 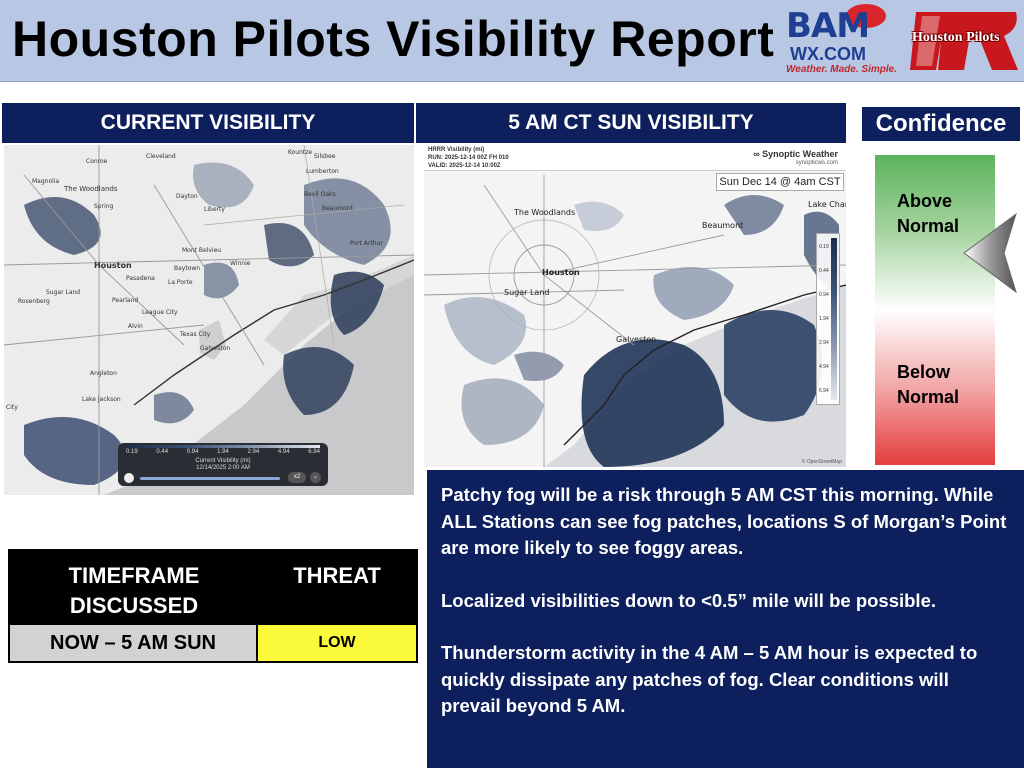 What do you see at coordinates (322, 171) in the screenshot?
I see `map-place-lumberton: Lumberton` at bounding box center [322, 171].